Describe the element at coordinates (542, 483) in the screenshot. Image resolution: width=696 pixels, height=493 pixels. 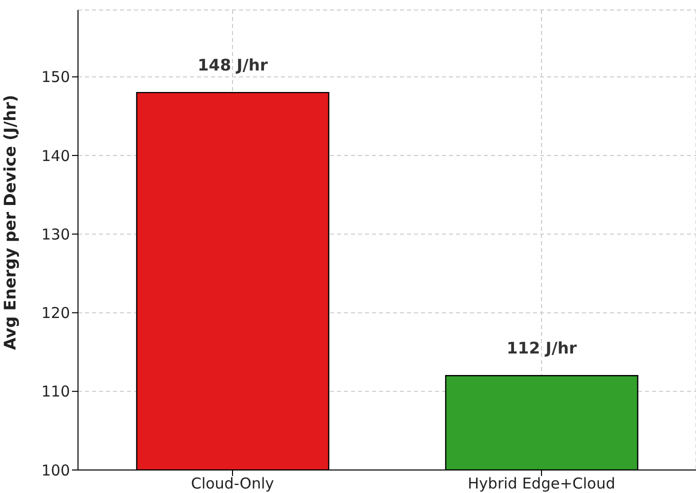
I see `x-tick-label: Hybrid Edge+Cloud` at that location.